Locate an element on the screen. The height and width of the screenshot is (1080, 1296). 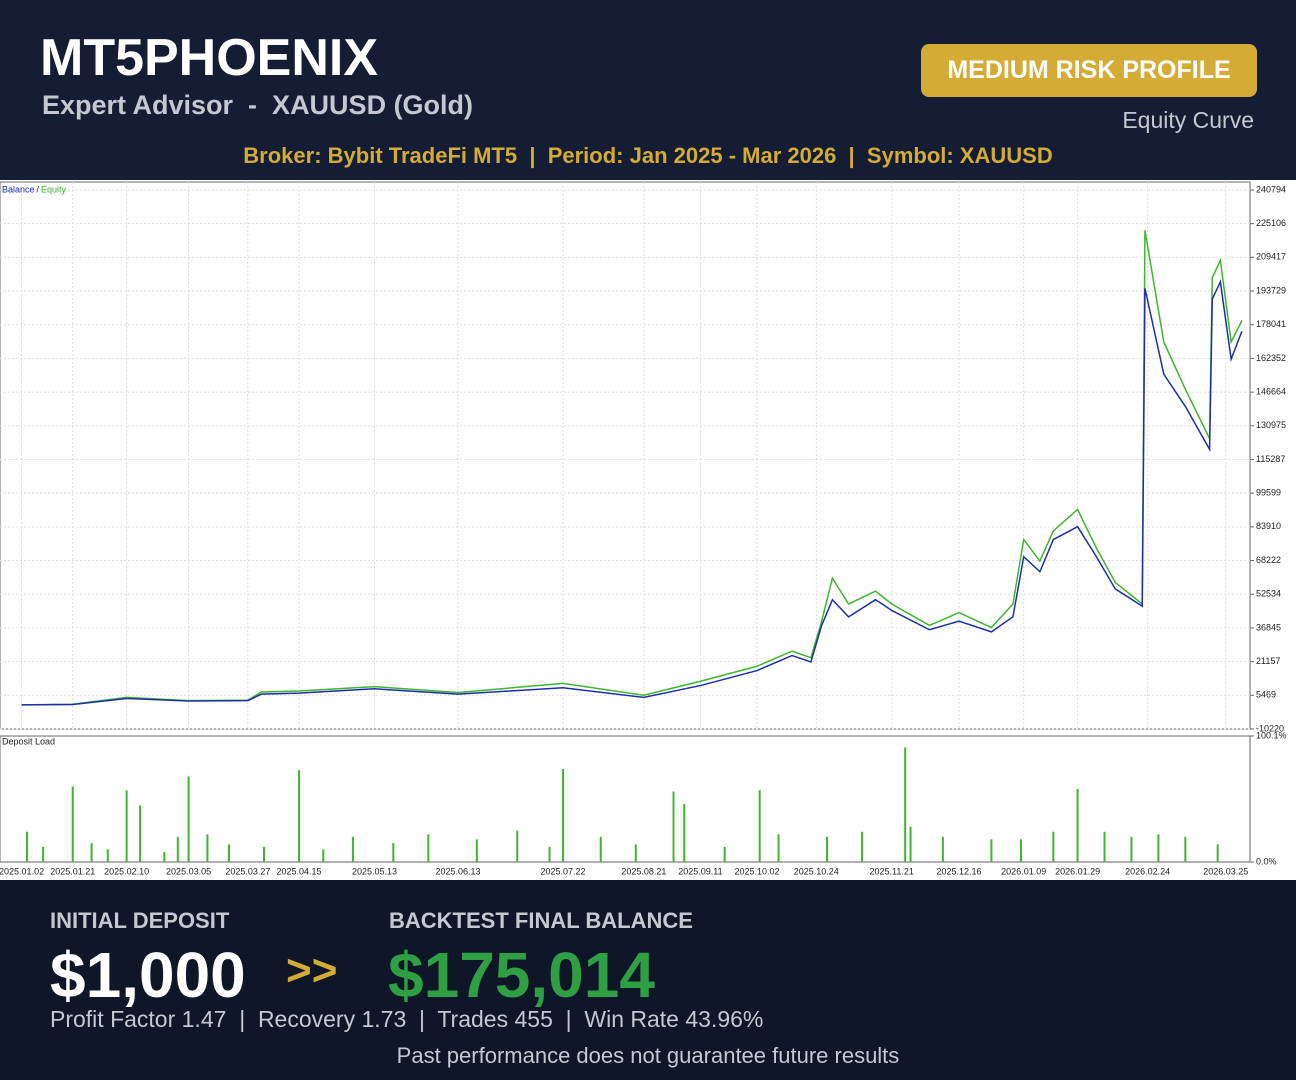
legend-entry: Balance is located at coordinates (18, 189).